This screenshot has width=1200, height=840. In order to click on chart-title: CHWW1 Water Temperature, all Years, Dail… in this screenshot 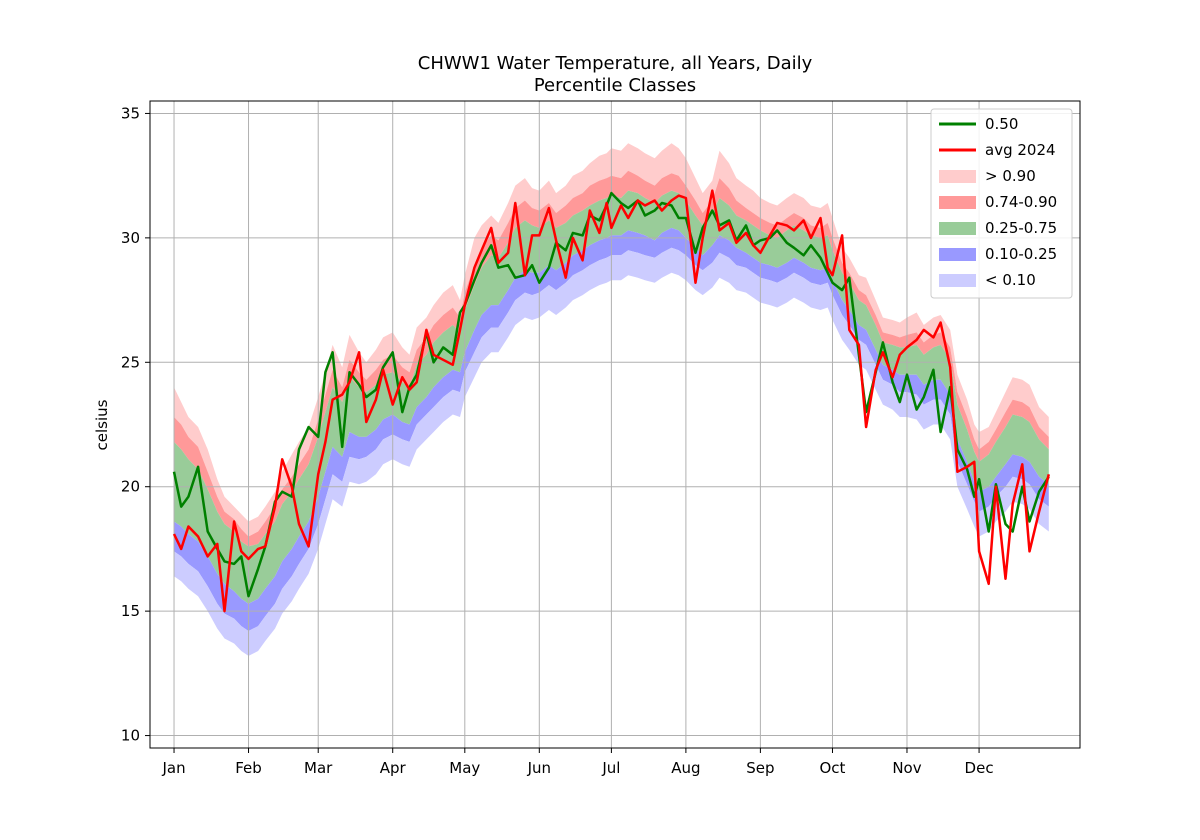, I will do `click(615, 63)`.